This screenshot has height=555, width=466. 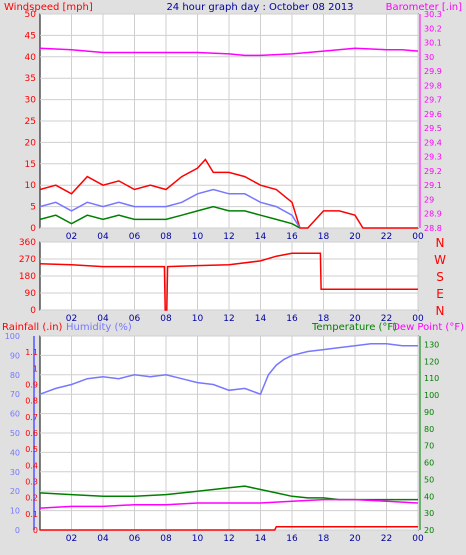 What do you see at coordinates (429, 446) in the screenshot?
I see `temperature-y-tick-label: 70` at bounding box center [429, 446].